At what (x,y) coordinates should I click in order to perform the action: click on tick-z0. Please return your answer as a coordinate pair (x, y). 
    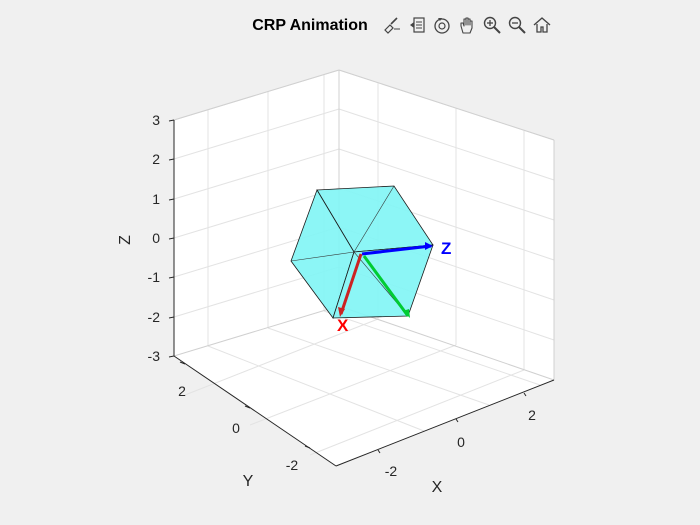
    Looking at the image, I should click on (171, 238).